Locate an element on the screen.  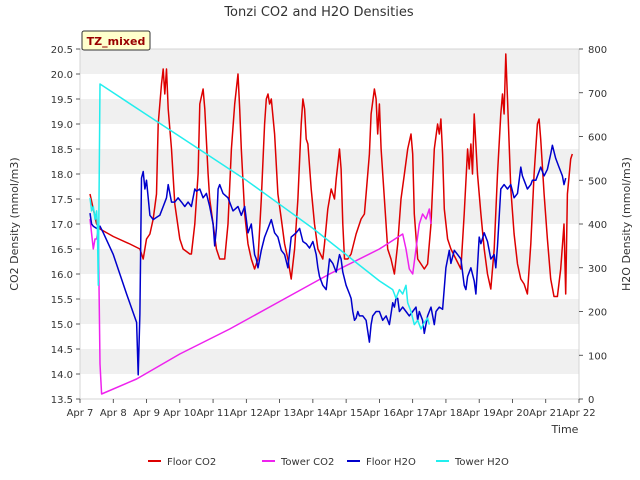
x-tick-label: Apr 9 is located at coordinates (146, 413).